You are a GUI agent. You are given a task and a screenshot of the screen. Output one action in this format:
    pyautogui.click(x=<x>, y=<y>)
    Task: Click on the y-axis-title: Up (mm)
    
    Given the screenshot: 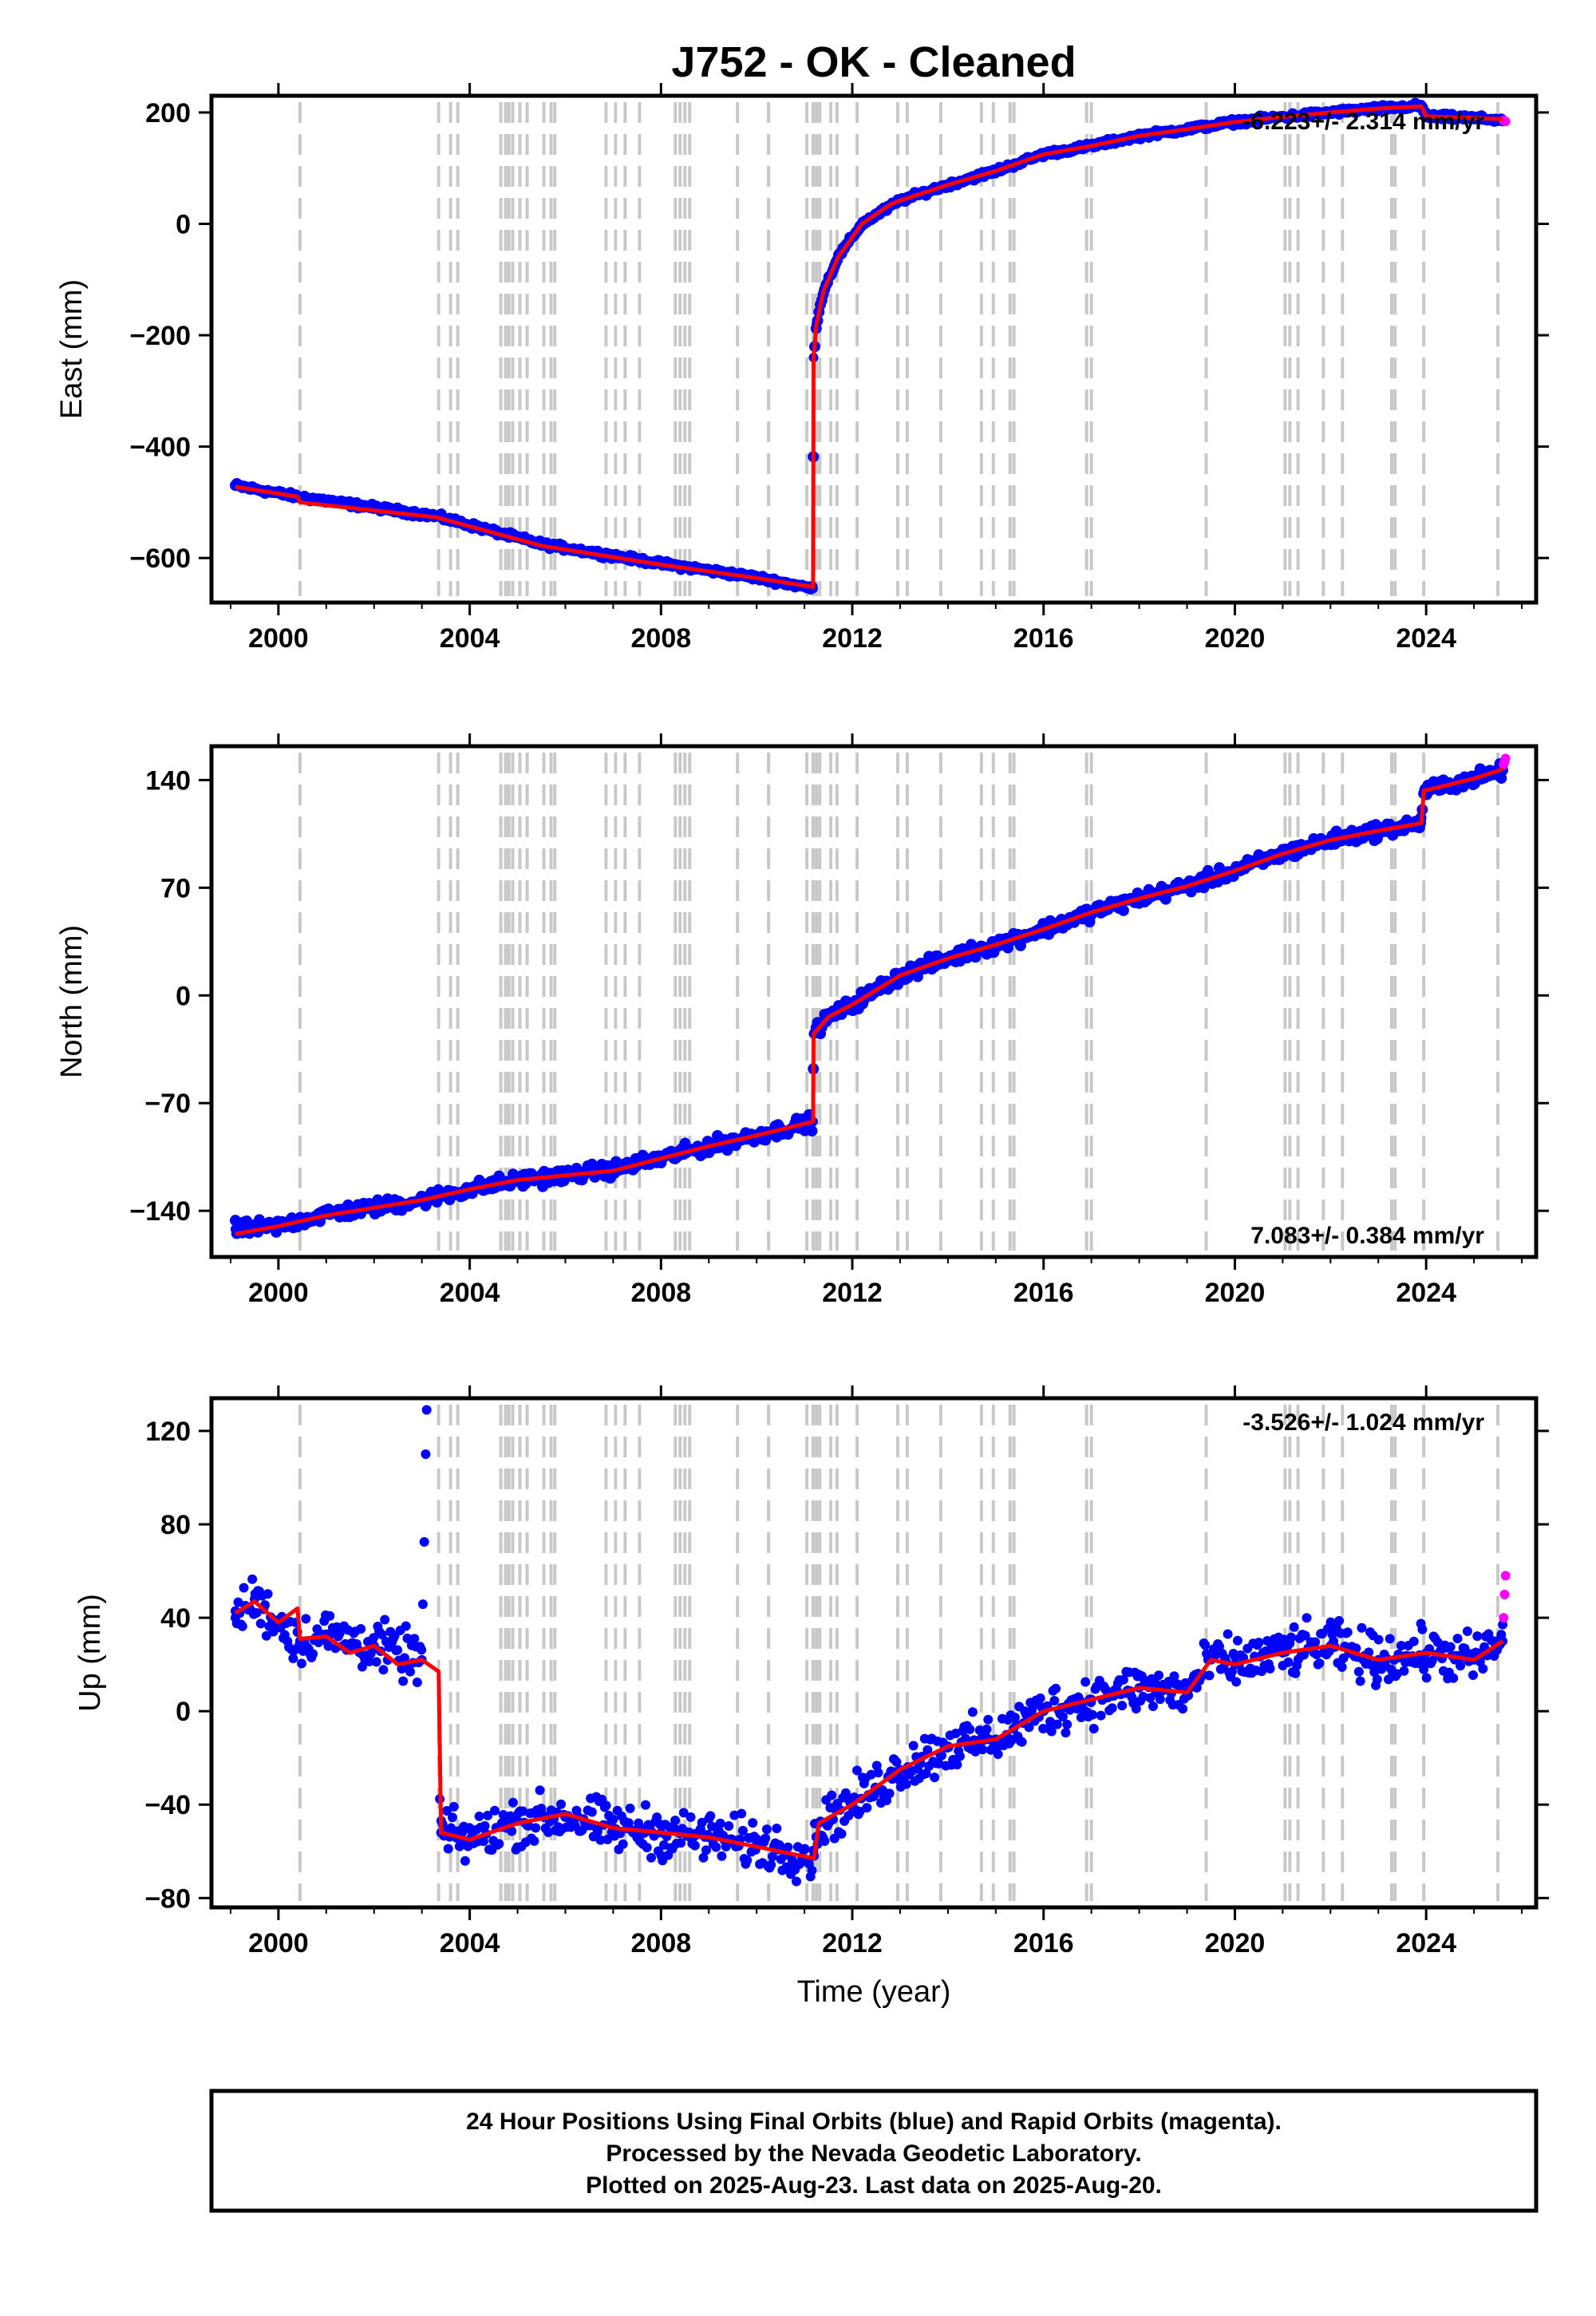 What is the action you would take?
    pyautogui.click(x=90, y=1653)
    